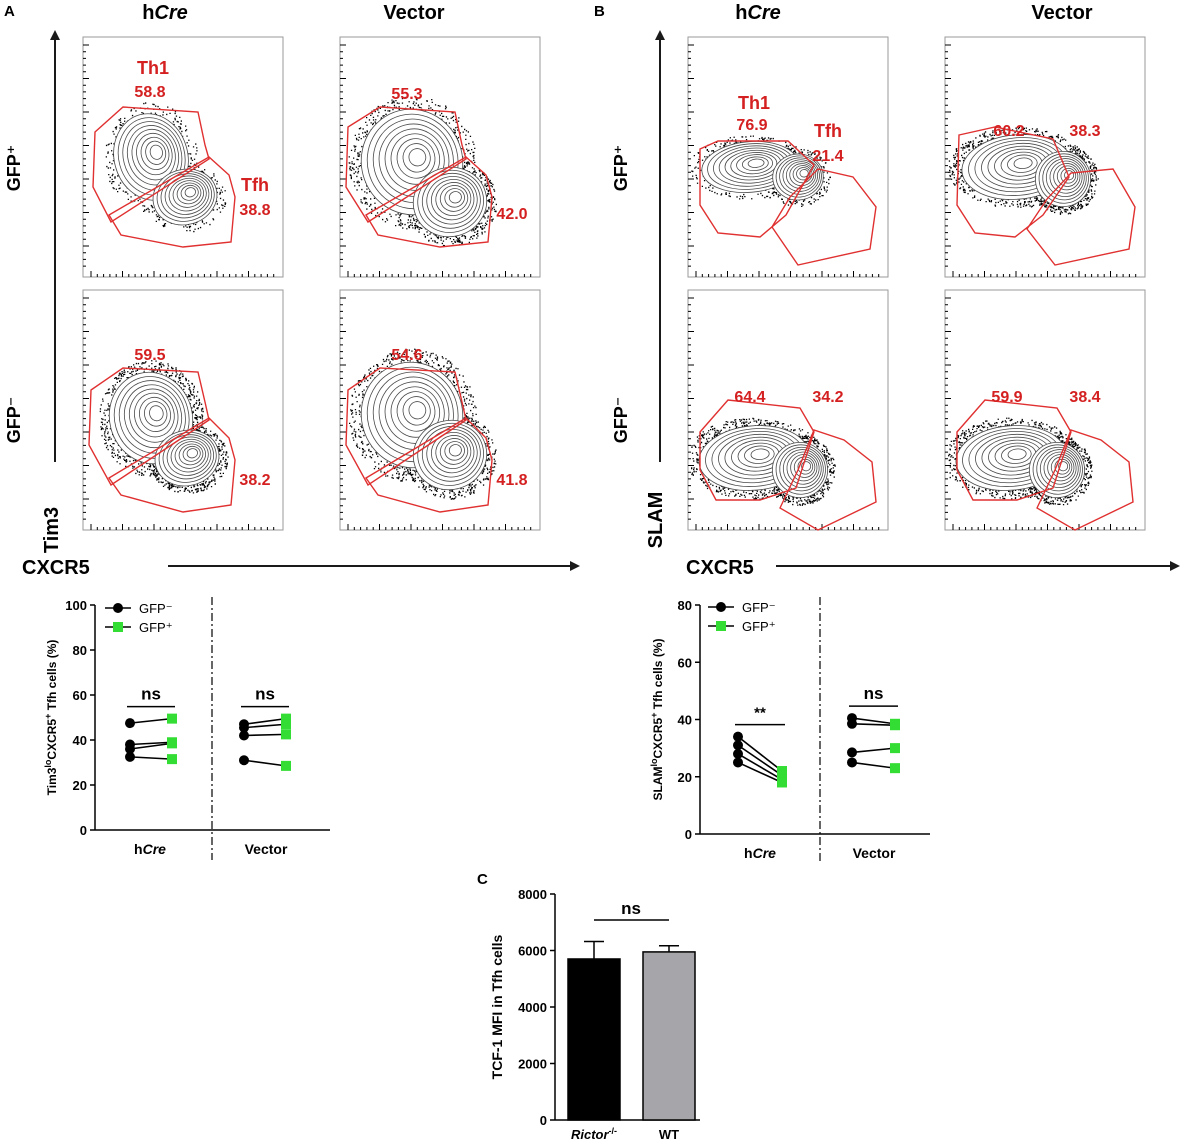 This screenshot has height=1144, width=1192. Describe the element at coordinates (254, 480) in the screenshot. I see `tfh-percentage: 38.2` at that location.